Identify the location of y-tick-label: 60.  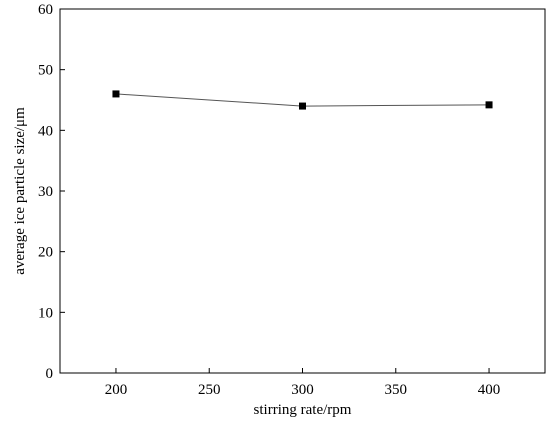
(45, 10).